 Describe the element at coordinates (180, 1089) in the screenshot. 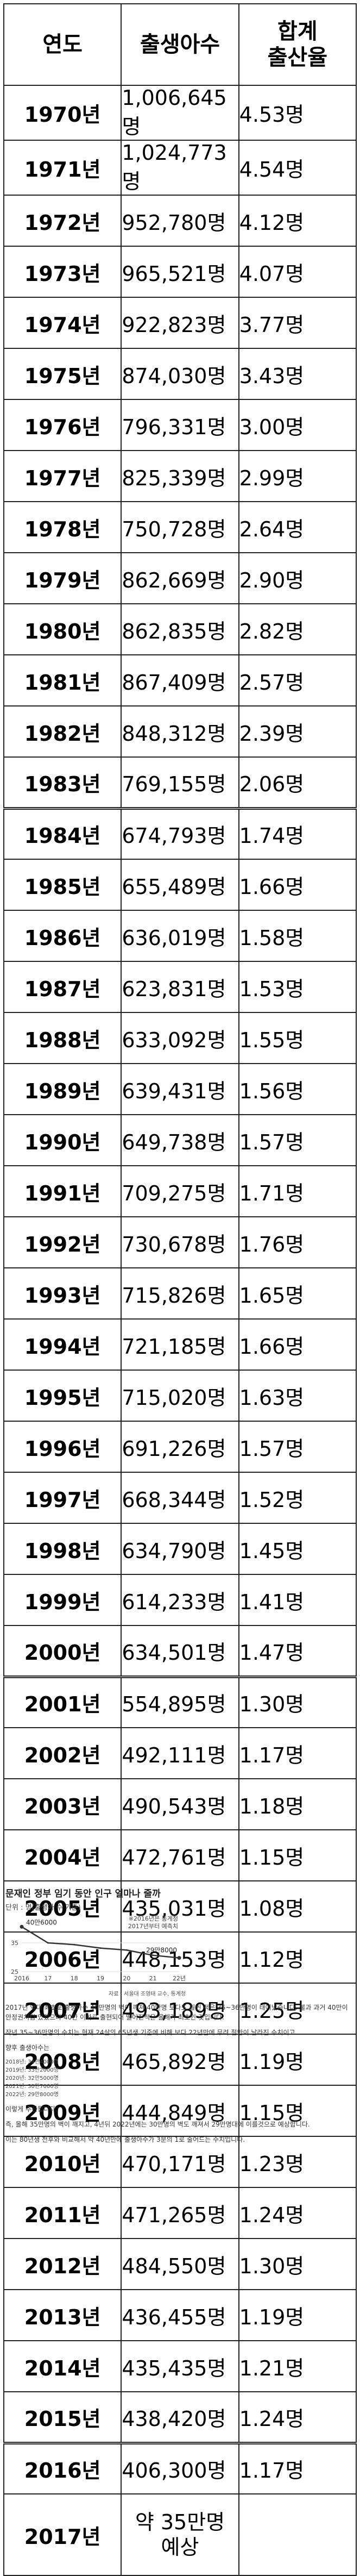

I see `table-row: 1989년 639,431명 1.56명` at that location.